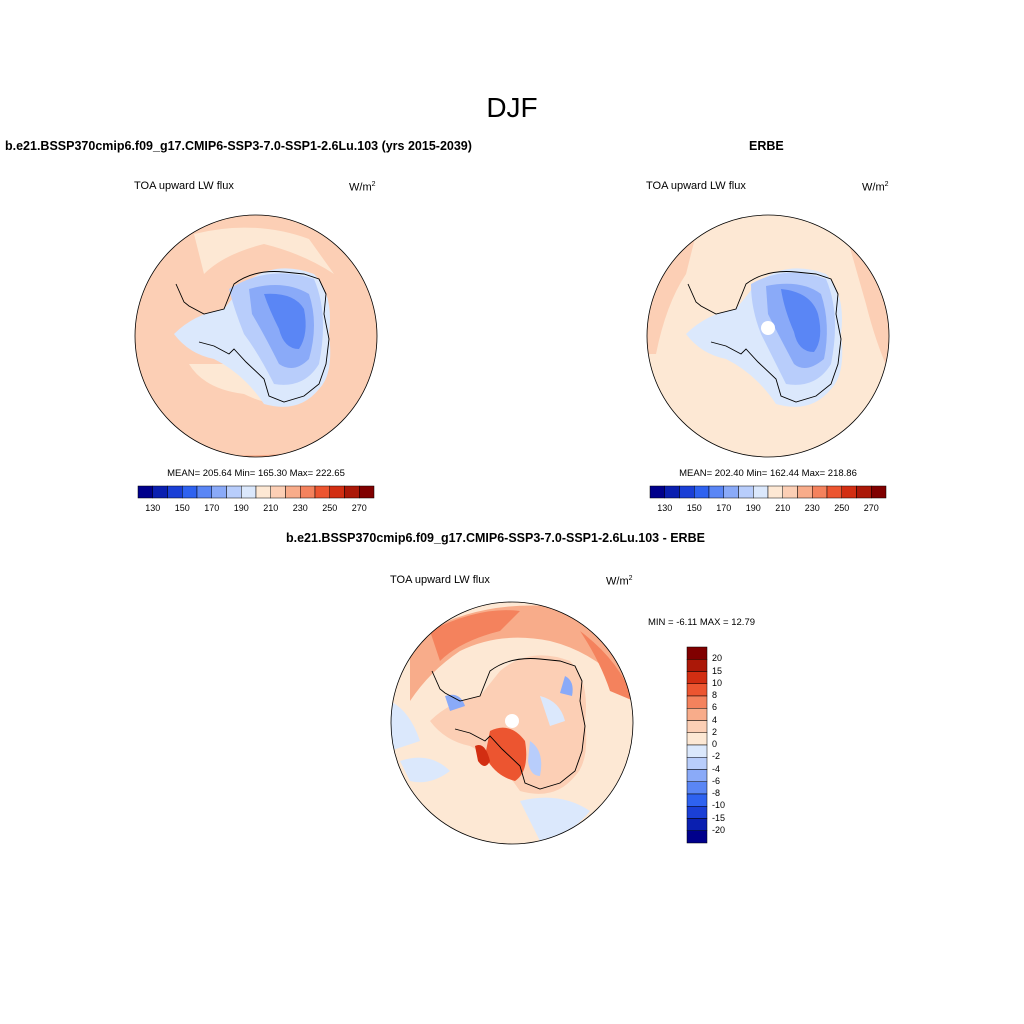 The image size is (1024, 1024). Describe the element at coordinates (768, 473) in the screenshot. I see `obs-stats: MEAN= 202.40 Min= 162.44 Max= 218.86` at that location.